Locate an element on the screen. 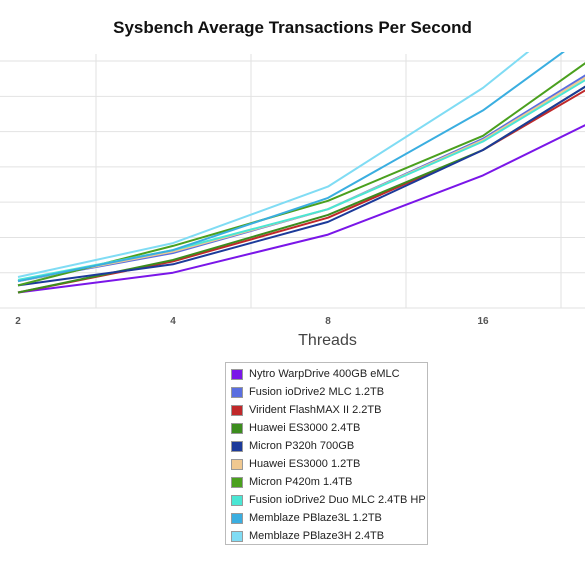  x-tick-label-1: 4 is located at coordinates (173, 321).